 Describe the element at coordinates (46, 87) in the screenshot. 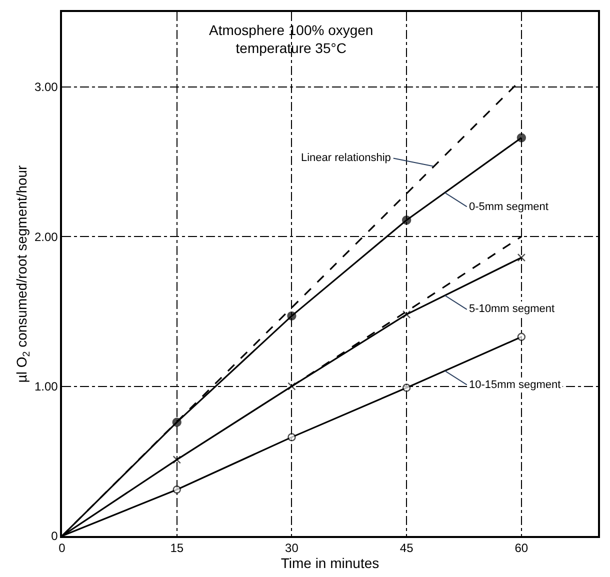

I see `y-tick-label: 3.00` at that location.